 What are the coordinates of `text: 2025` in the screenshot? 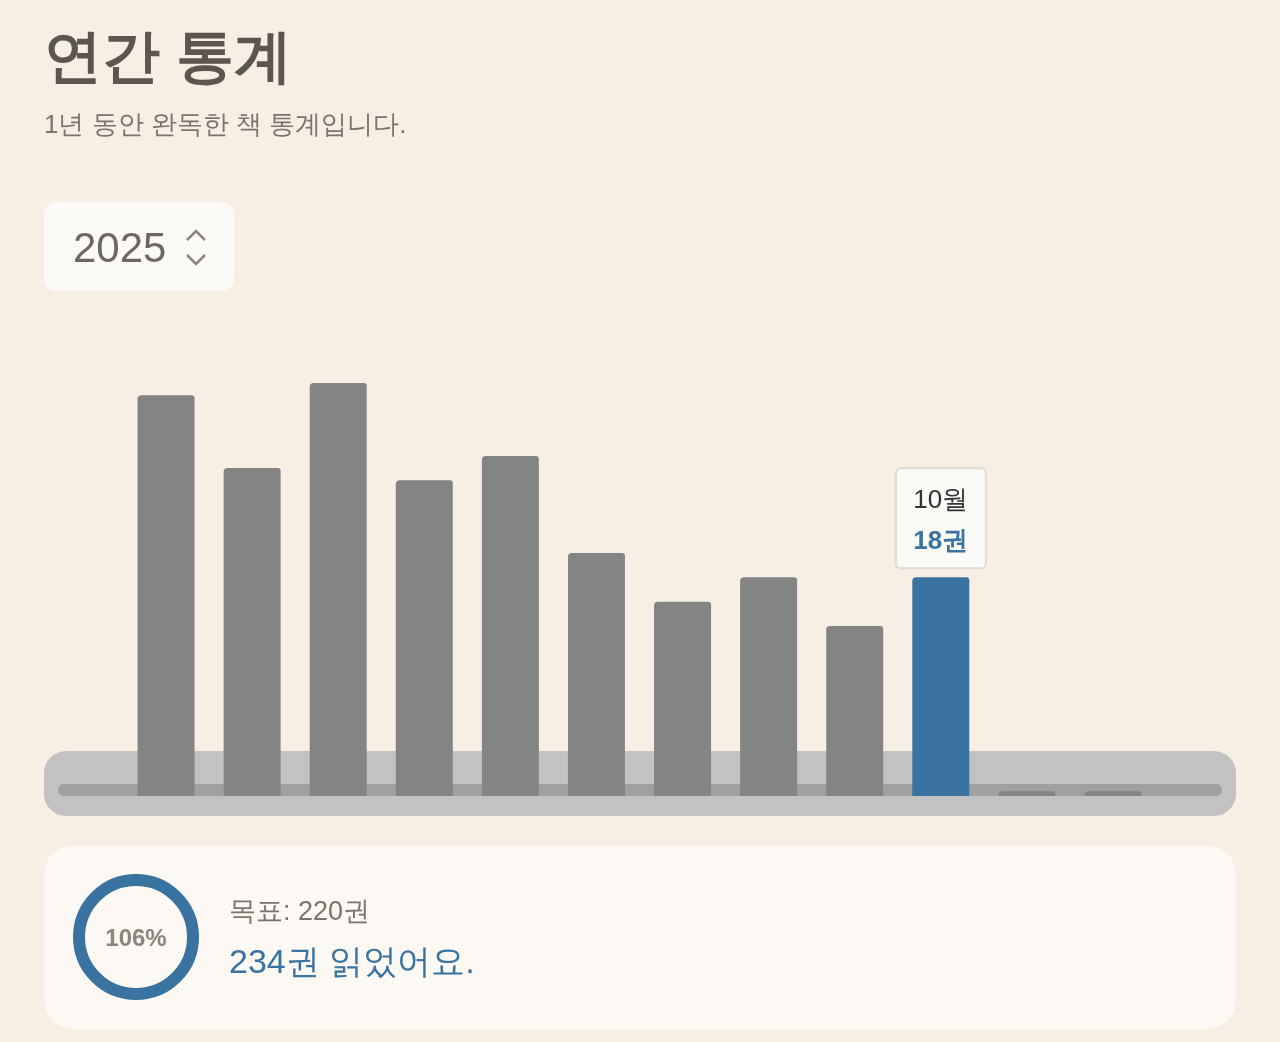 It's located at (120, 247).